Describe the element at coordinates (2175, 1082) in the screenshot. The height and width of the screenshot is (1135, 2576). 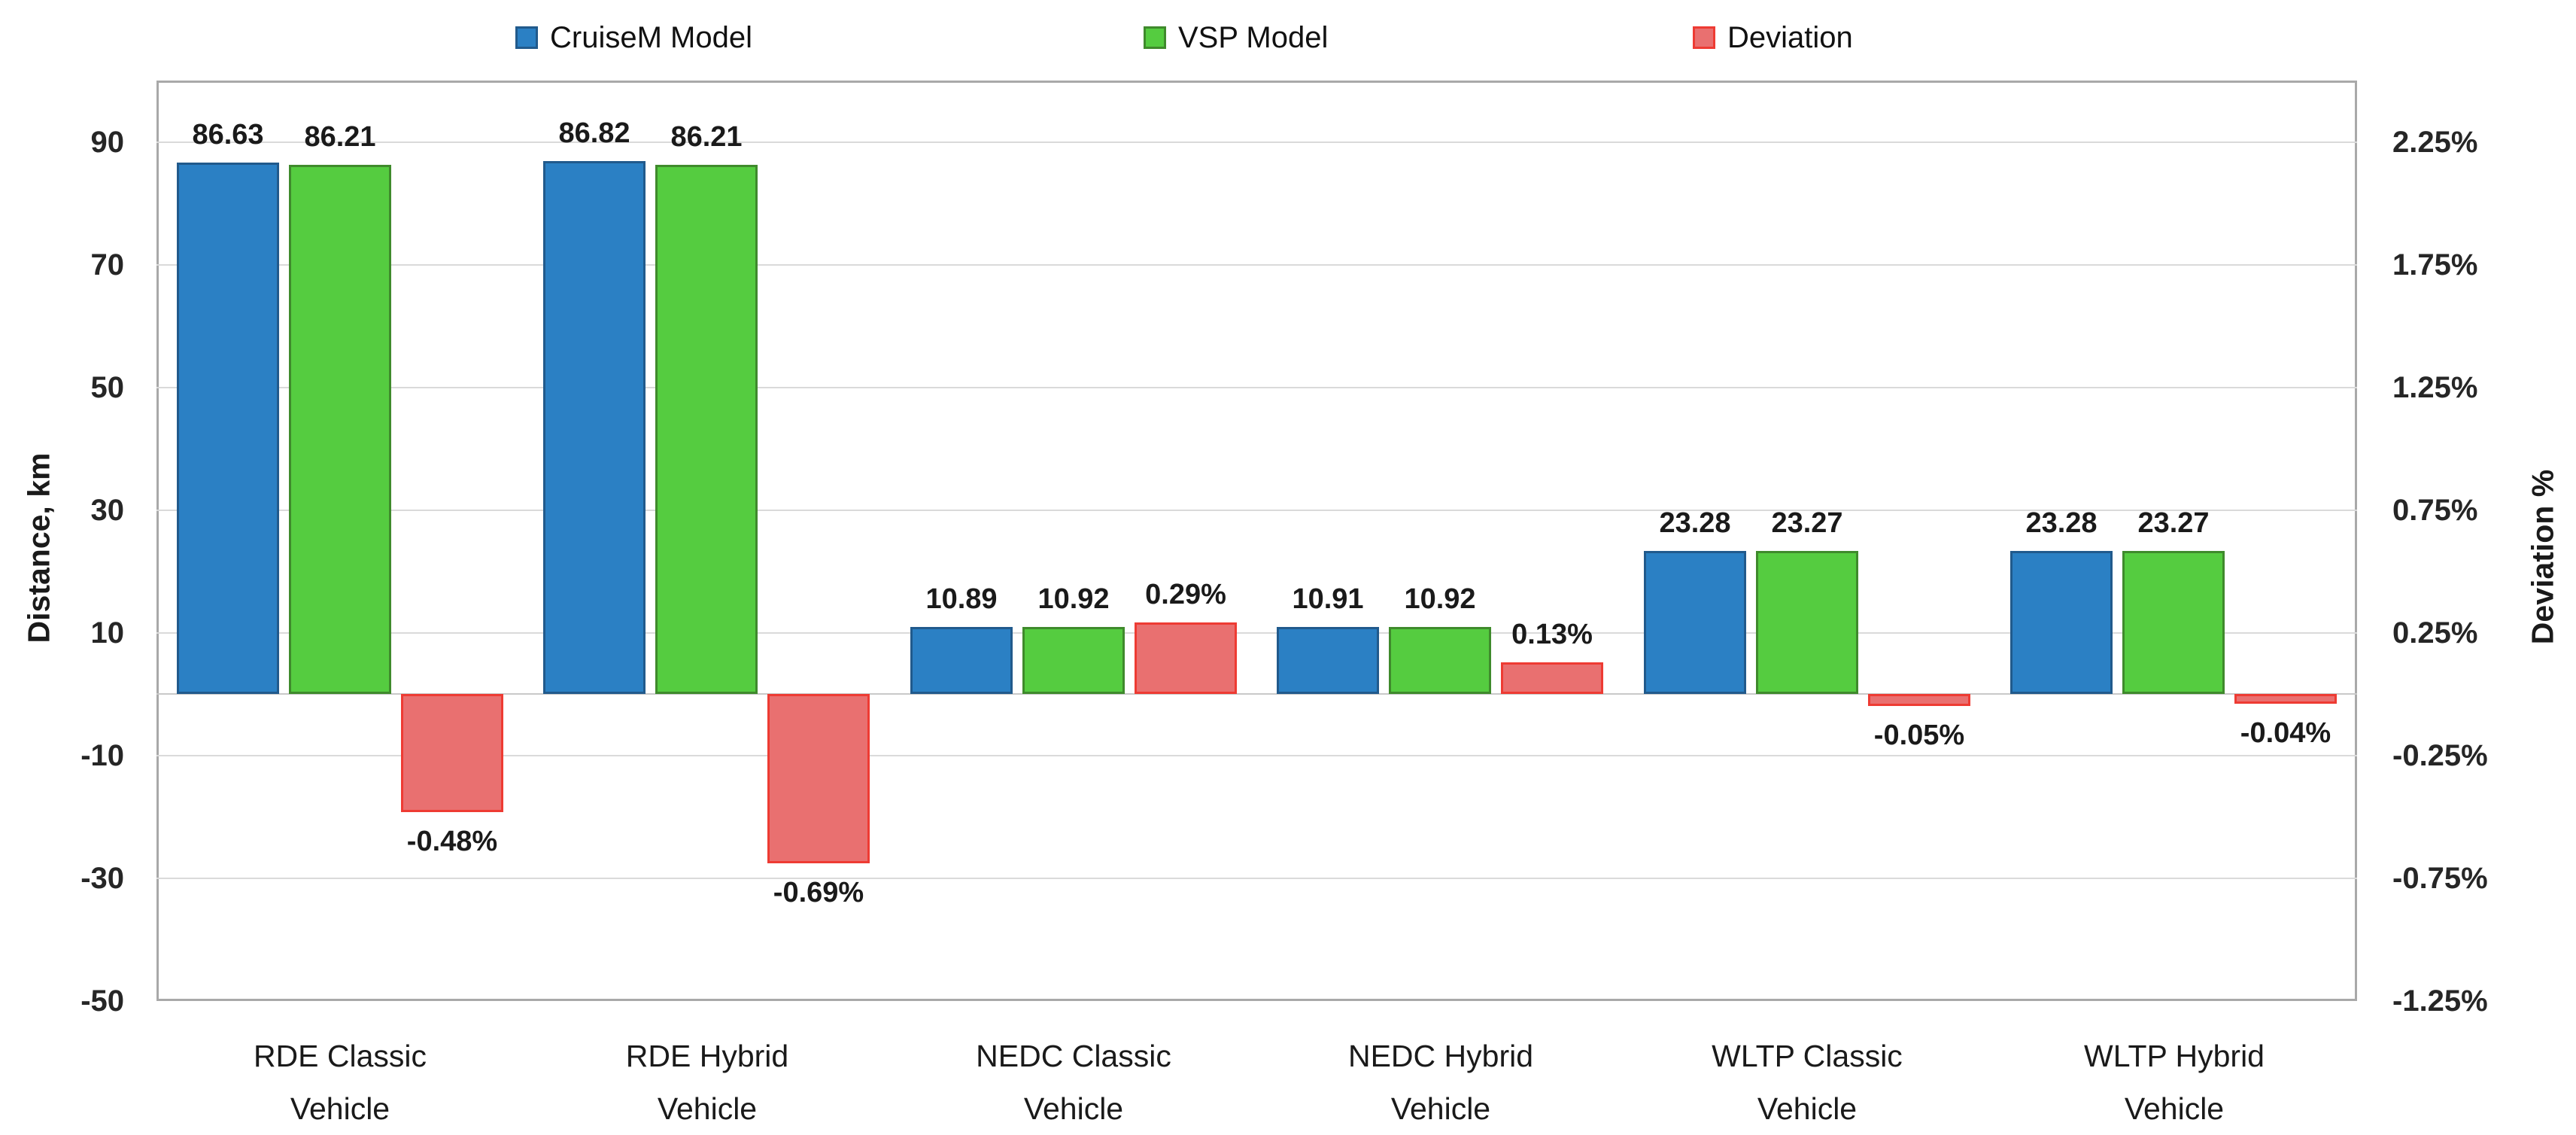
I see `x-label-wltp-hybrid-vehicle: WLTP Hybrid Vehicle` at that location.